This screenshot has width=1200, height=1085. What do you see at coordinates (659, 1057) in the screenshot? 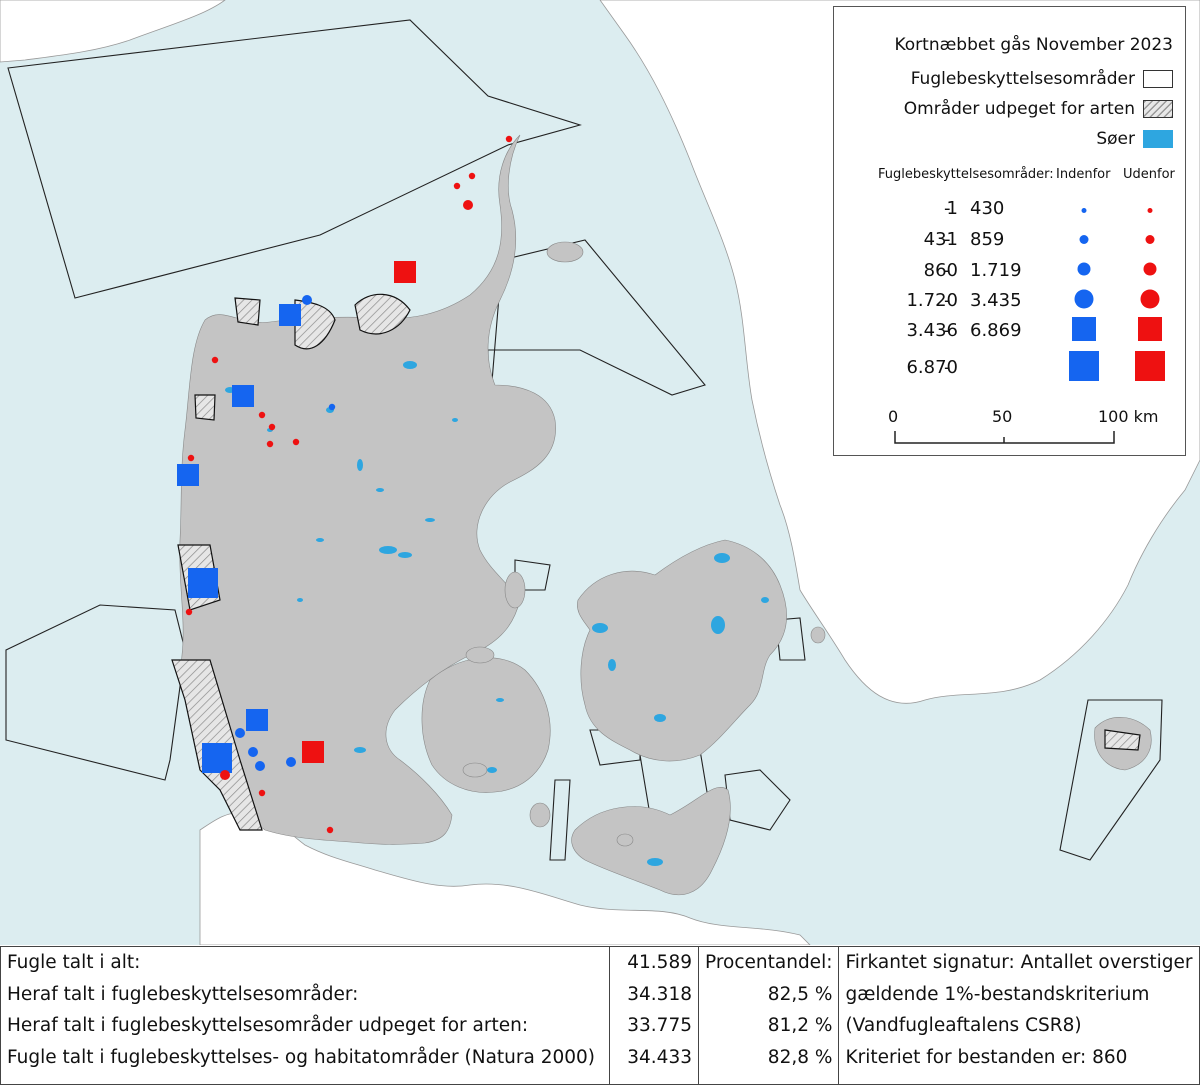
I see `stats-count: 34.433` at bounding box center [659, 1057].